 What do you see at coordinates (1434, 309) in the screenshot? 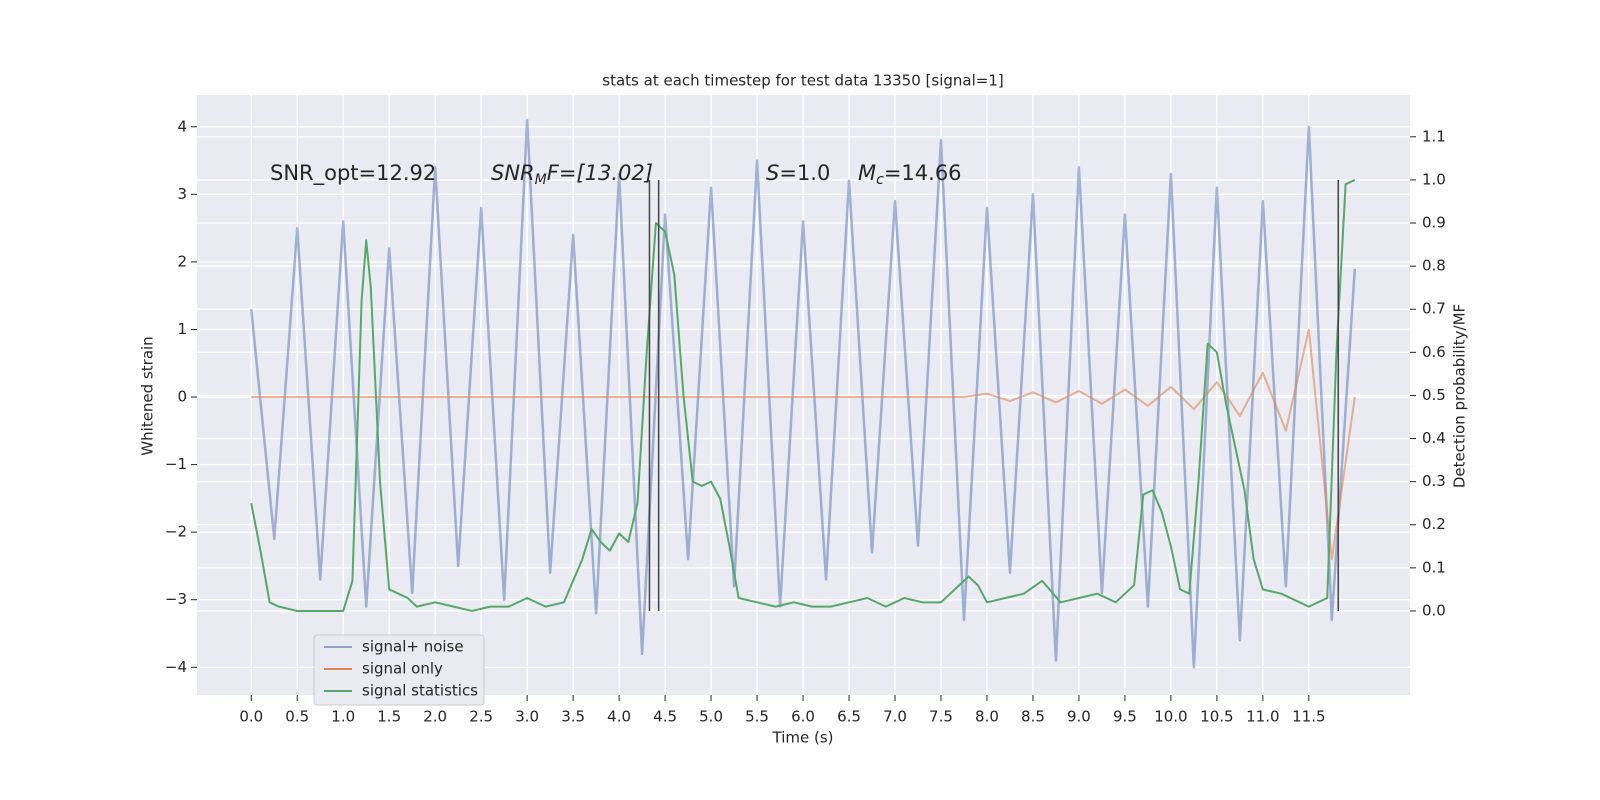
I see `y2-tick-label: 0.7` at bounding box center [1434, 309].